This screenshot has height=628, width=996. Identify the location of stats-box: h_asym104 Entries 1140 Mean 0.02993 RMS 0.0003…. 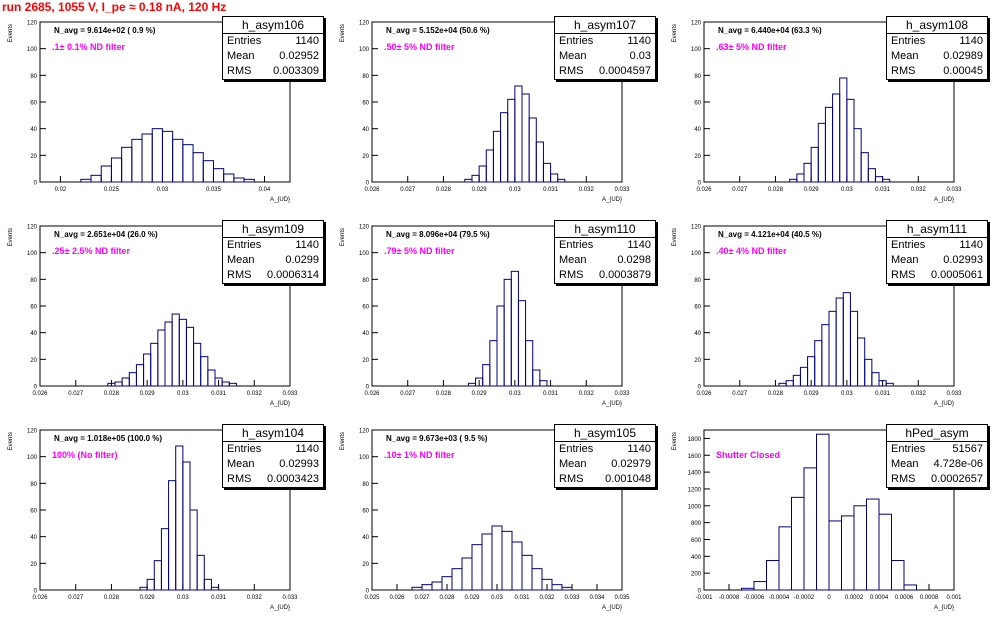
(273, 456).